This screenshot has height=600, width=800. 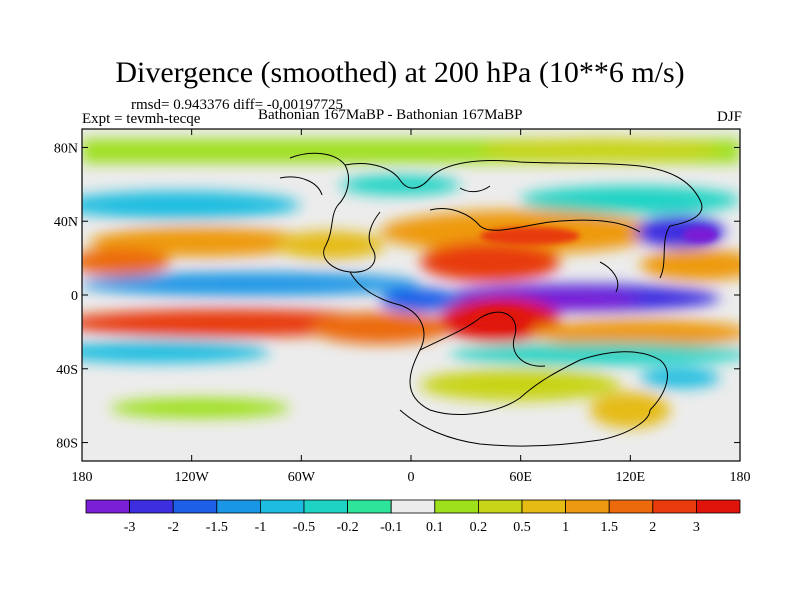 What do you see at coordinates (217, 527) in the screenshot?
I see `colorbar-label-2: -1.5` at bounding box center [217, 527].